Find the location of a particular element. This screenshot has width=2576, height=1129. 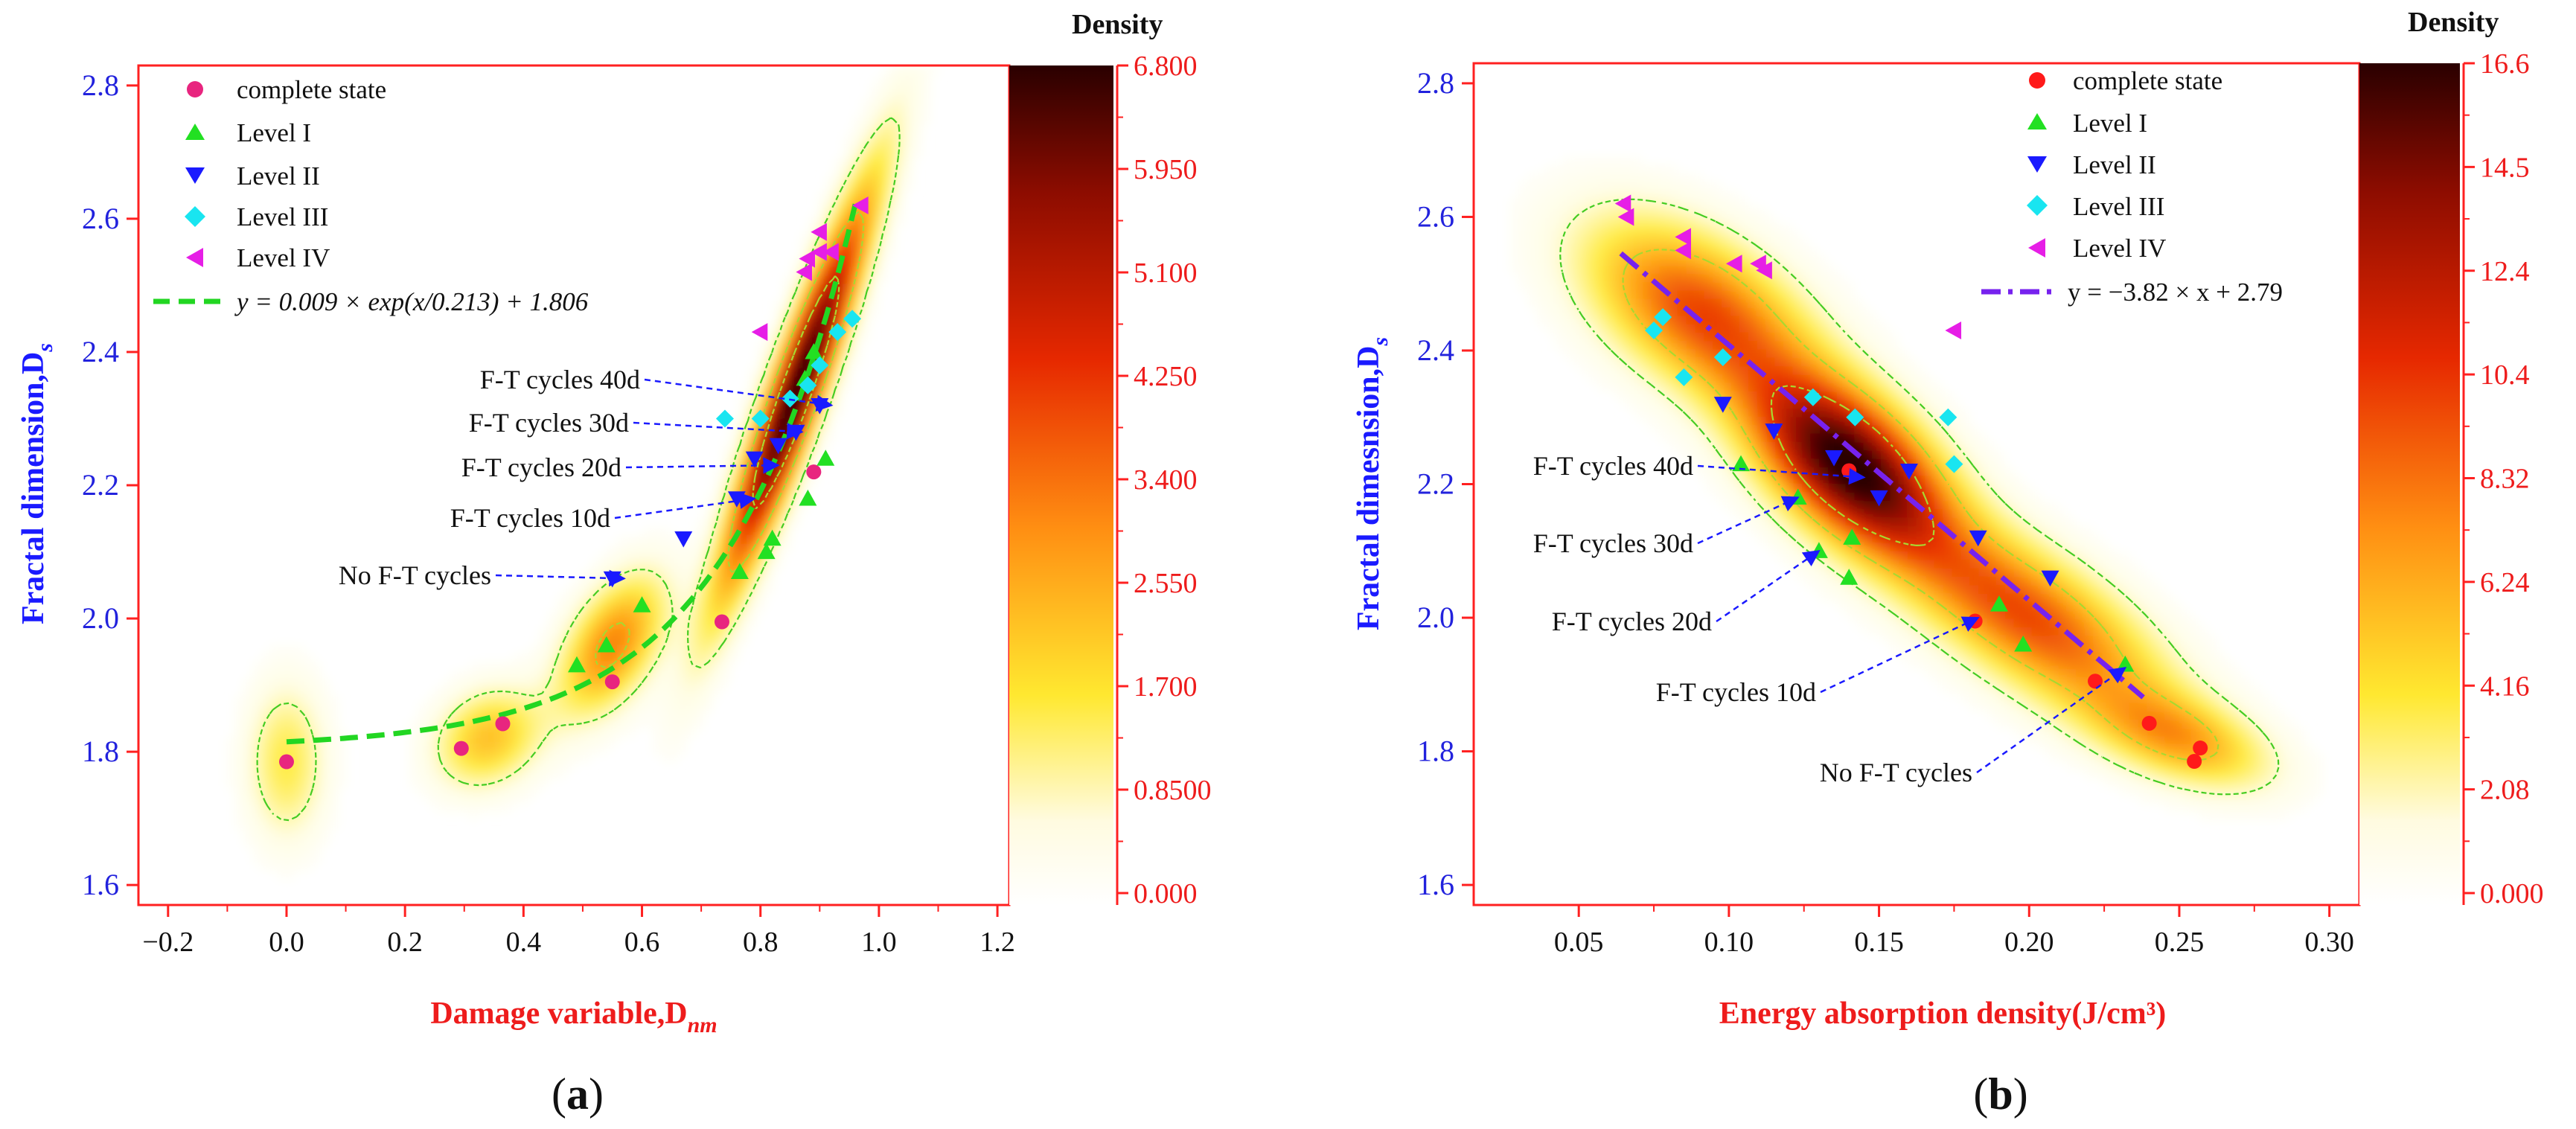

x-tick-label-b: 0.05 is located at coordinates (1579, 943).